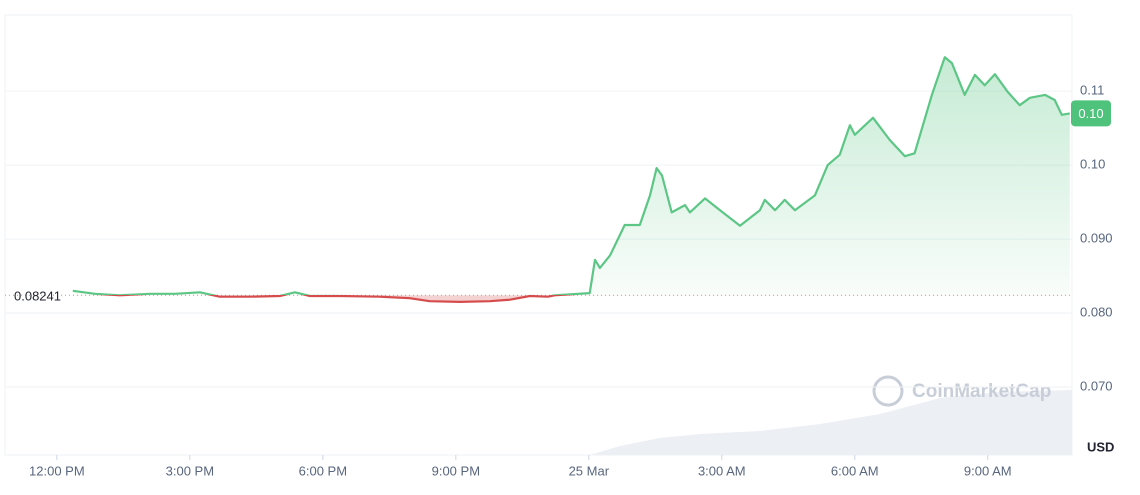 This screenshot has height=495, width=1140. I want to click on x-tick-label: 9:00 AM, so click(988, 470).